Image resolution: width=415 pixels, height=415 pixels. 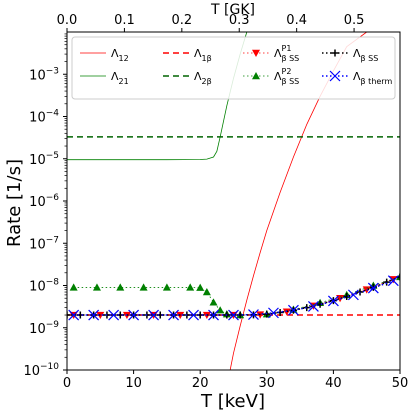 I want to click on legend-label-L1b: Λ1β, so click(x=203, y=55).